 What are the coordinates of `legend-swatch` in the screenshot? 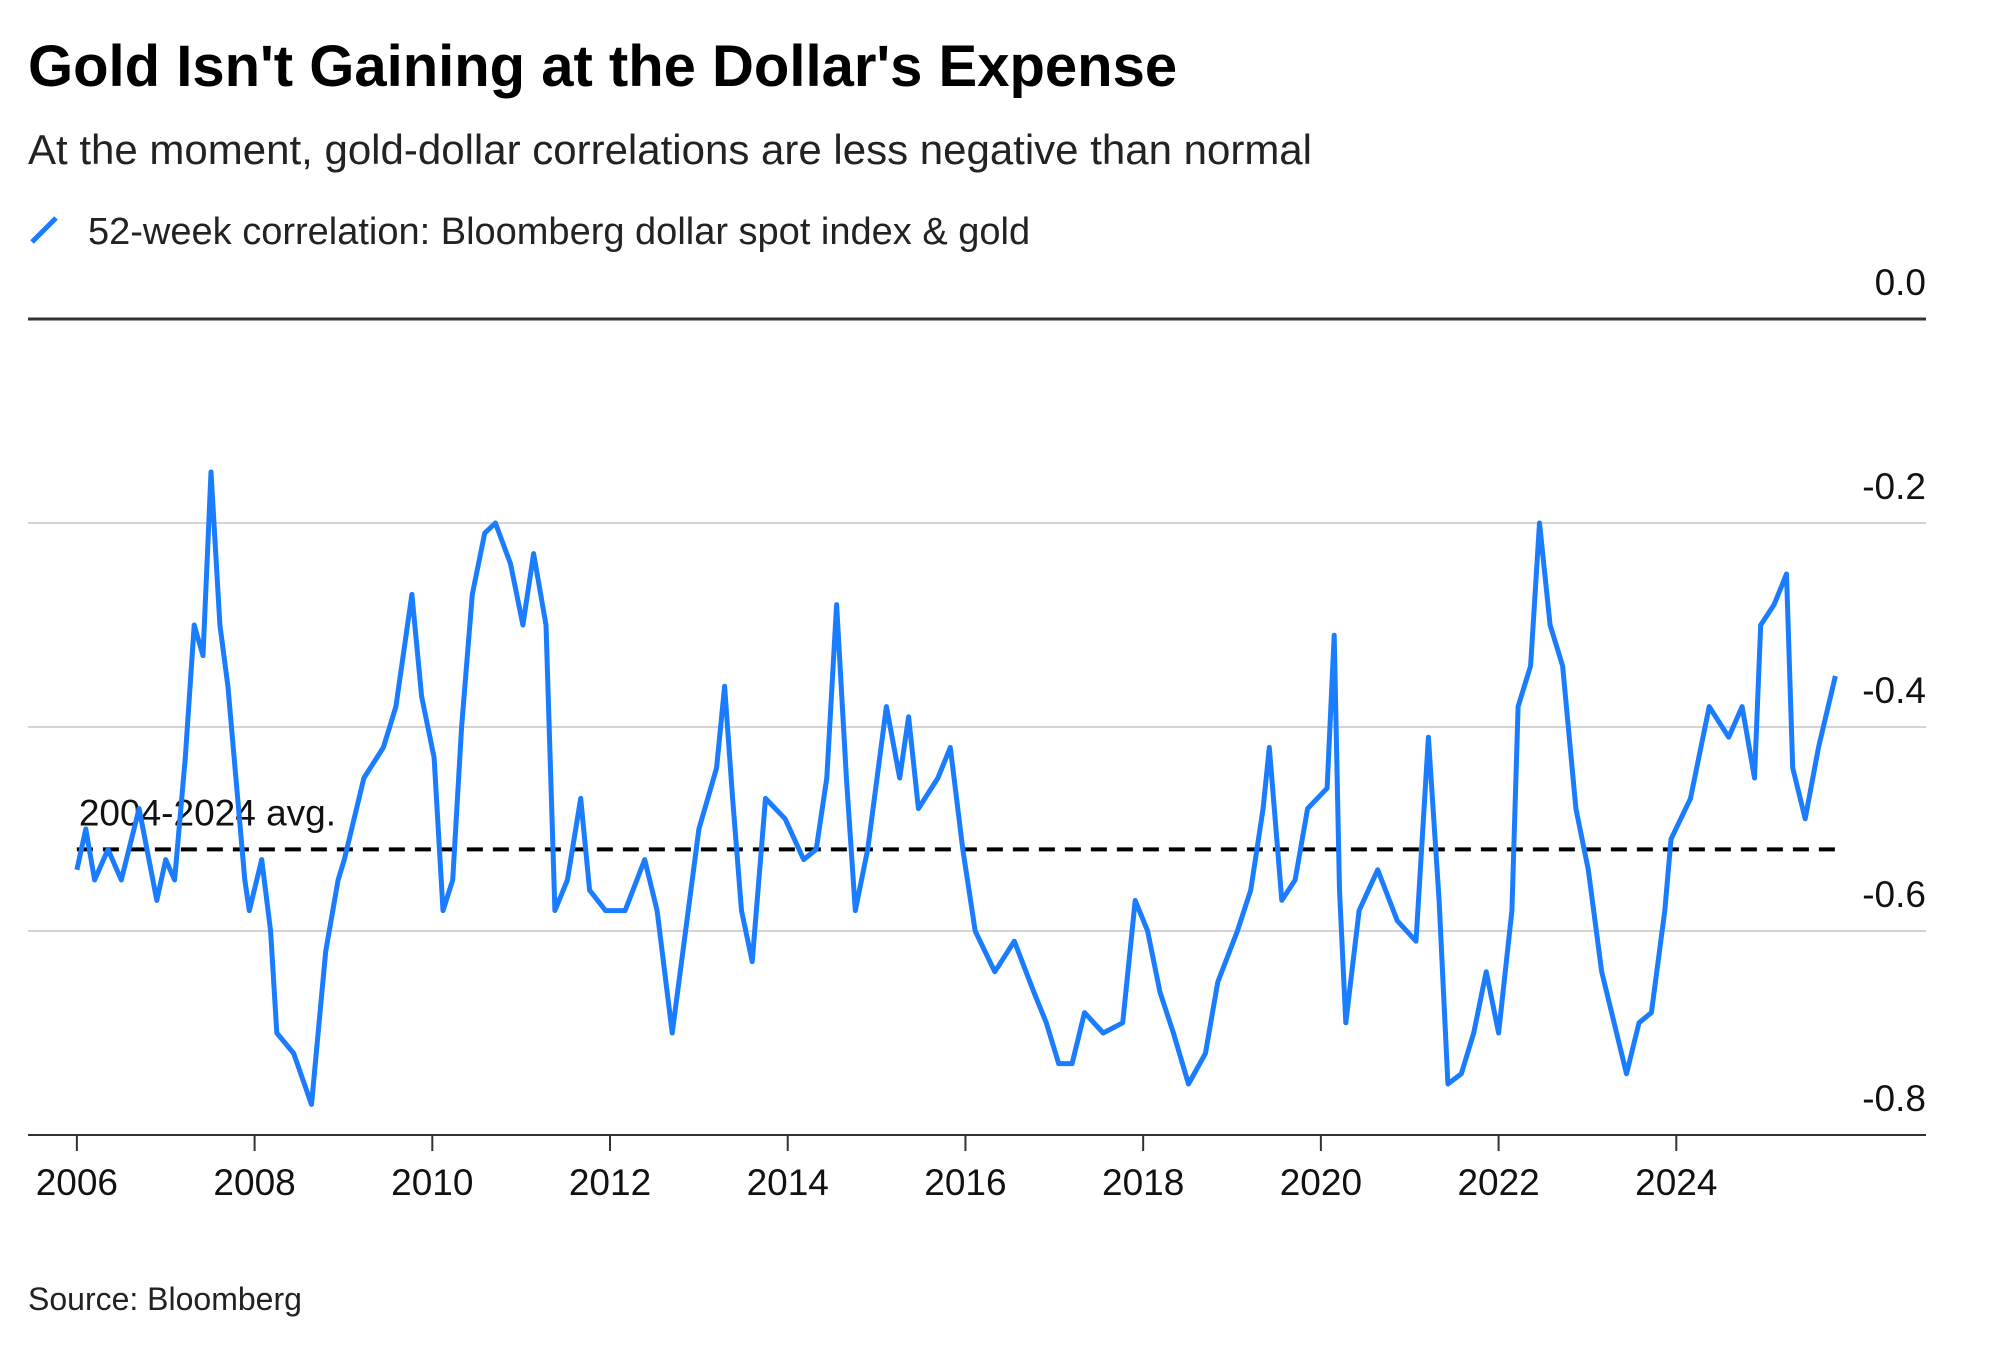 It's located at (44, 230).